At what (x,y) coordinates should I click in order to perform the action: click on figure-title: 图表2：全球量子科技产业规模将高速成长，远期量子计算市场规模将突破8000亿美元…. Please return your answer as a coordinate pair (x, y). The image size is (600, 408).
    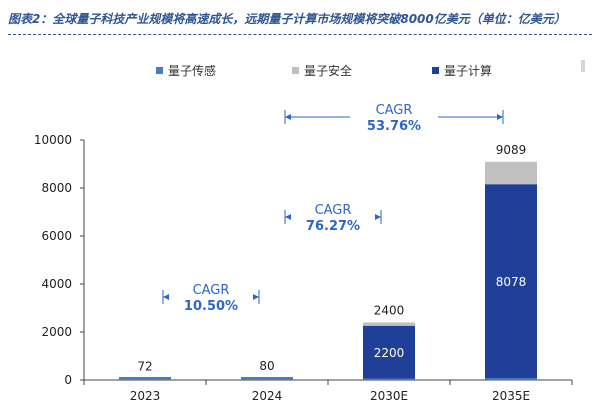
    Looking at the image, I should click on (287, 19).